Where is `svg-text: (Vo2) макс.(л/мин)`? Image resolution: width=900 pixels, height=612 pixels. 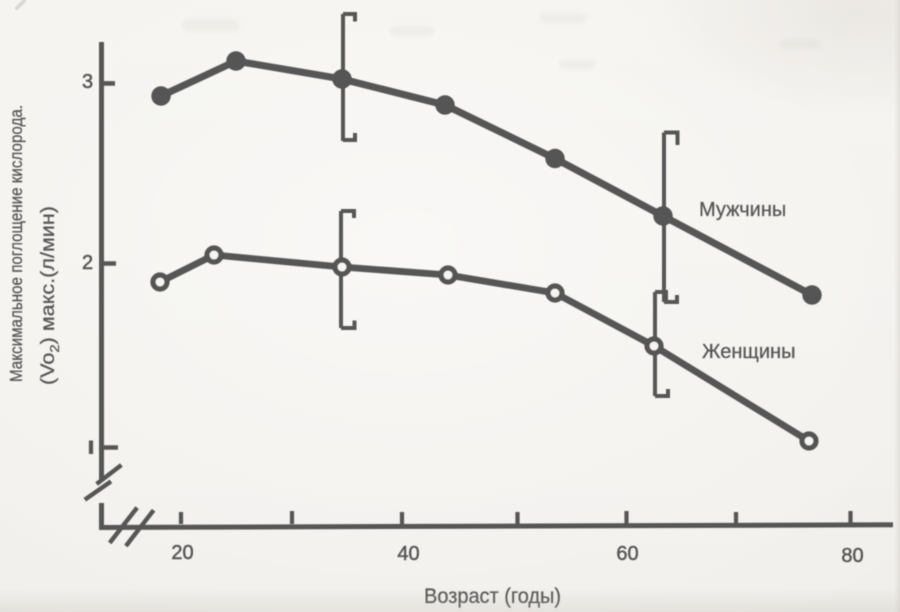 svg-text: (Vo2) макс.(л/мин) is located at coordinates (50, 295).